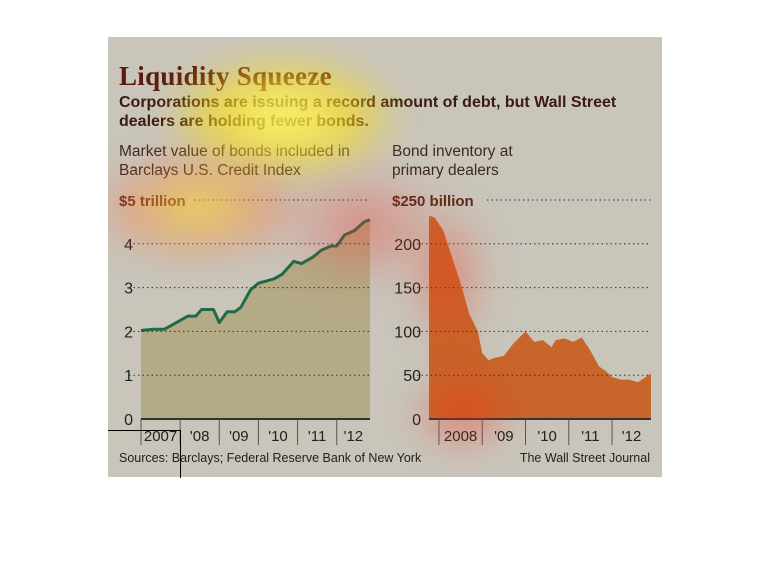 The width and height of the screenshot is (770, 572). I want to click on x-tick-label: 2007, so click(160, 436).